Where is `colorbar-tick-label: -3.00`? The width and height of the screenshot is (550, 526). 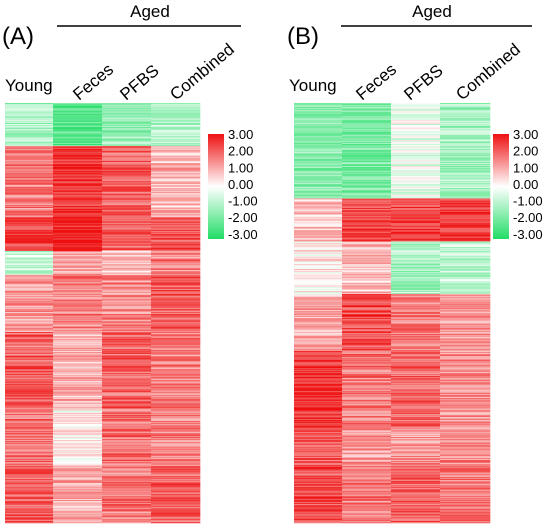 colorbar-tick-label: -3.00 is located at coordinates (528, 234).